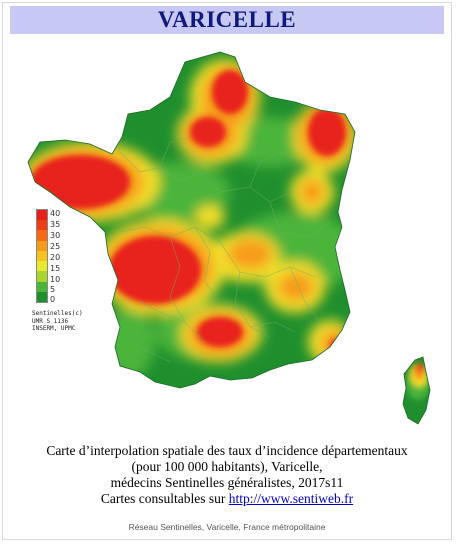 The height and width of the screenshot is (544, 456). I want to click on legend-tick: 0, so click(53, 299).